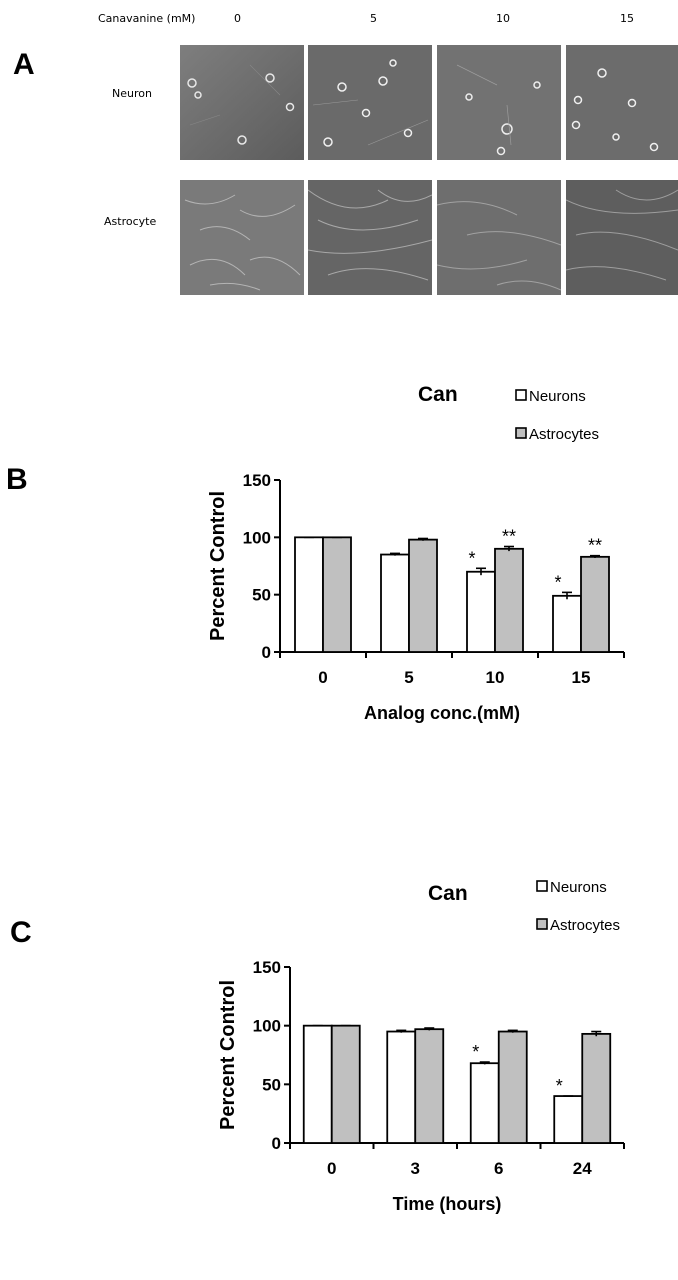 The width and height of the screenshot is (678, 1280). What do you see at coordinates (622, 237) in the screenshot?
I see `astrocyte-micrograph-15mM` at bounding box center [622, 237].